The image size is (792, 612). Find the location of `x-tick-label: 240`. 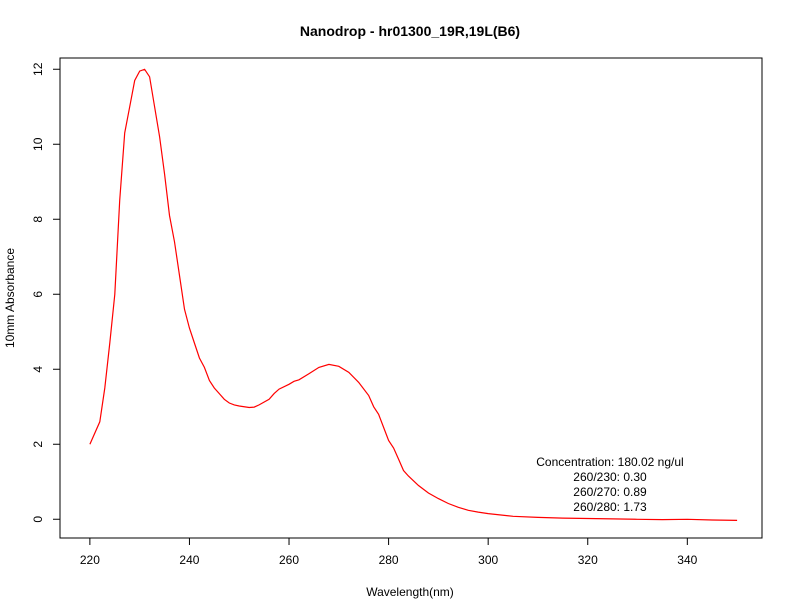

x-tick-label: 240 is located at coordinates (189, 560).